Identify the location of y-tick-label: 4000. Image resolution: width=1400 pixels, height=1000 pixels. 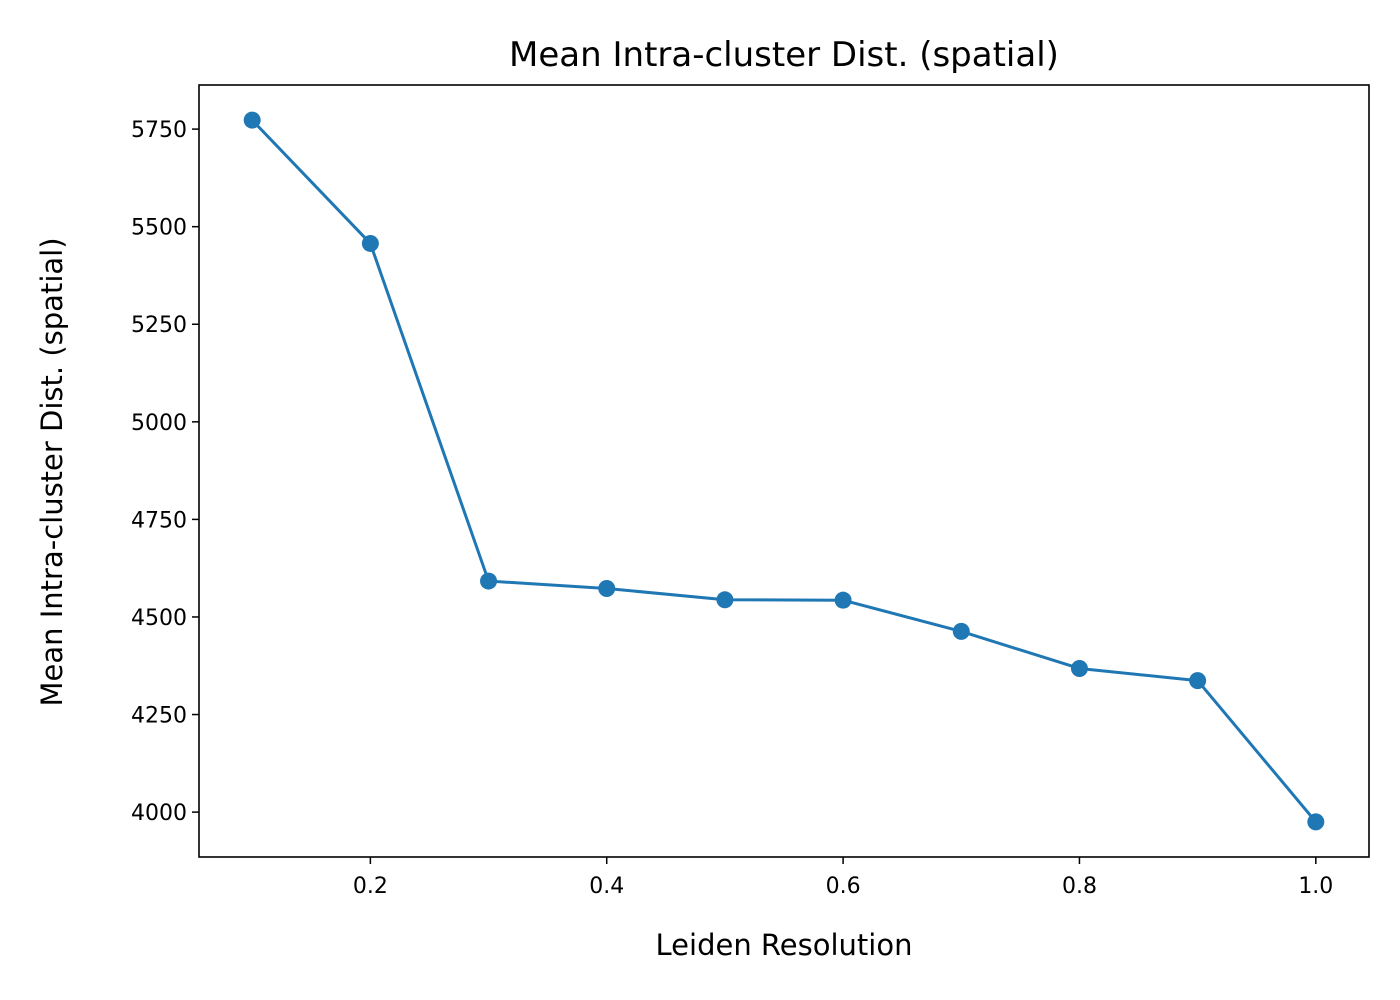
(159, 813).